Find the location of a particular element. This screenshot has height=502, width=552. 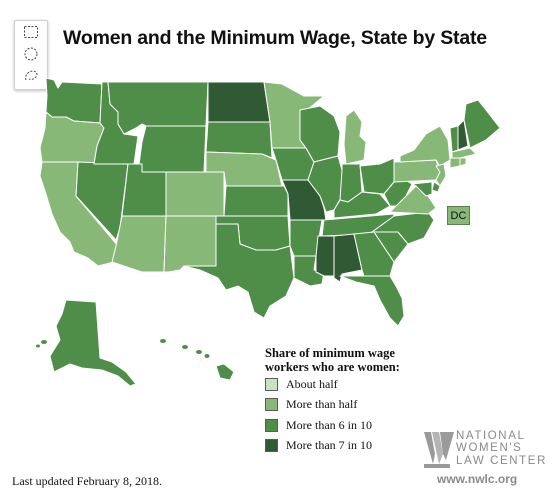

dc-marker: DC is located at coordinates (458, 215).